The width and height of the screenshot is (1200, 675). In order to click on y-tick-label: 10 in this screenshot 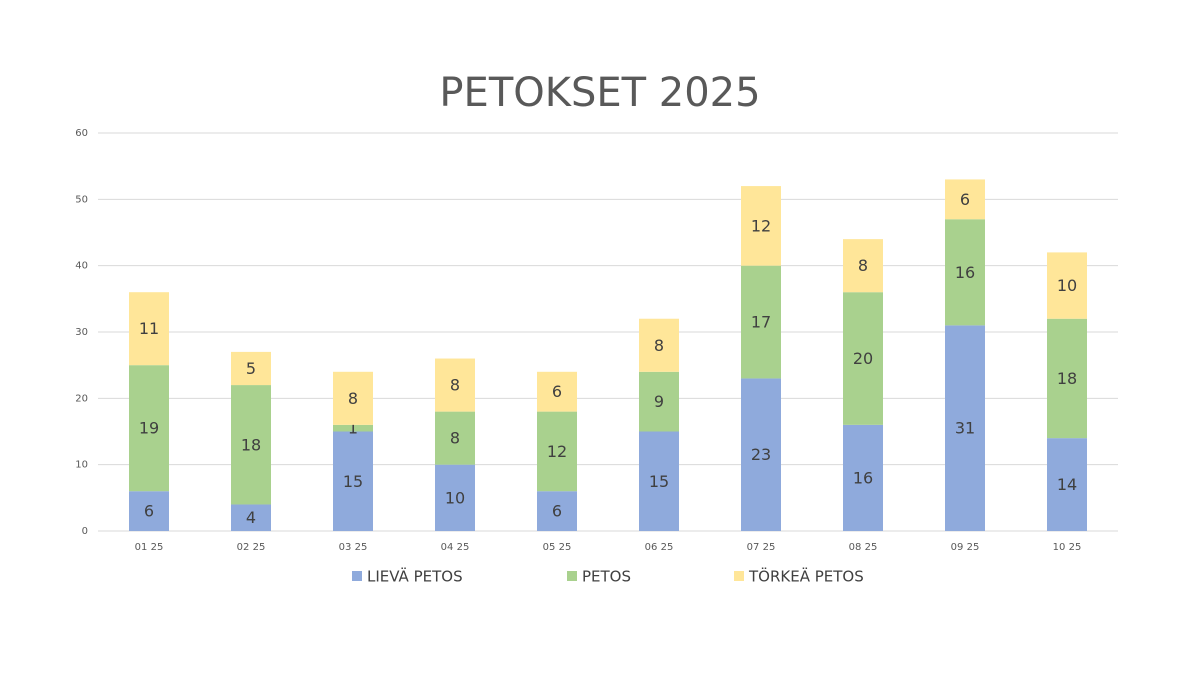, I will do `click(81, 465)`.